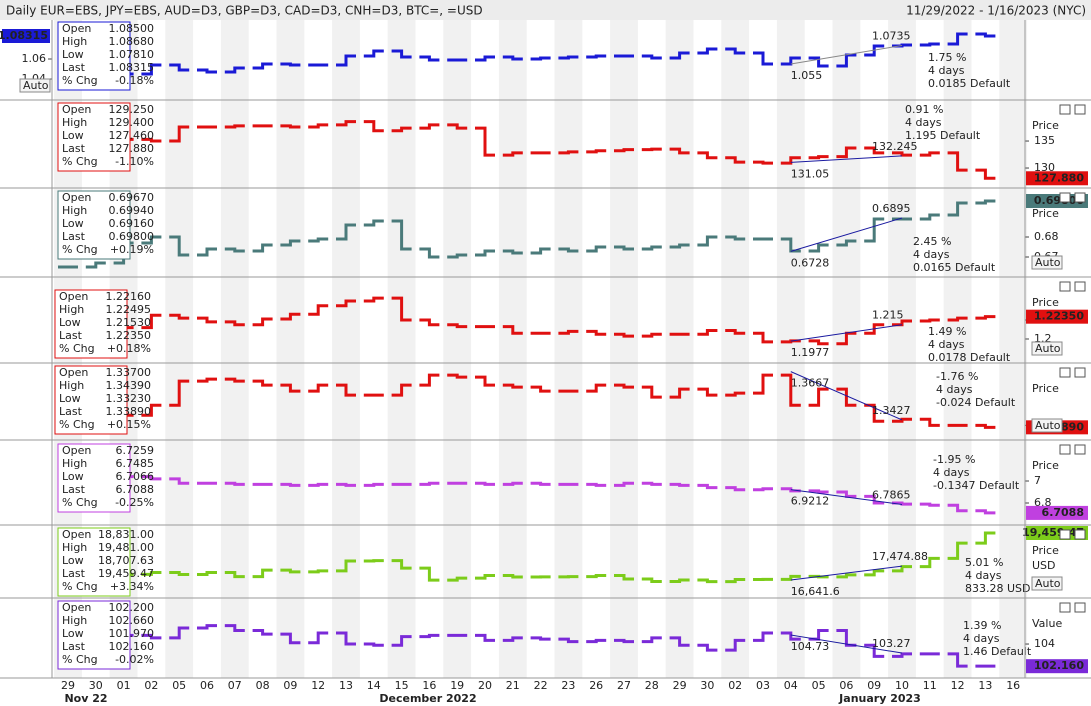  I want to click on x-tick-label: 21, so click(513, 685).